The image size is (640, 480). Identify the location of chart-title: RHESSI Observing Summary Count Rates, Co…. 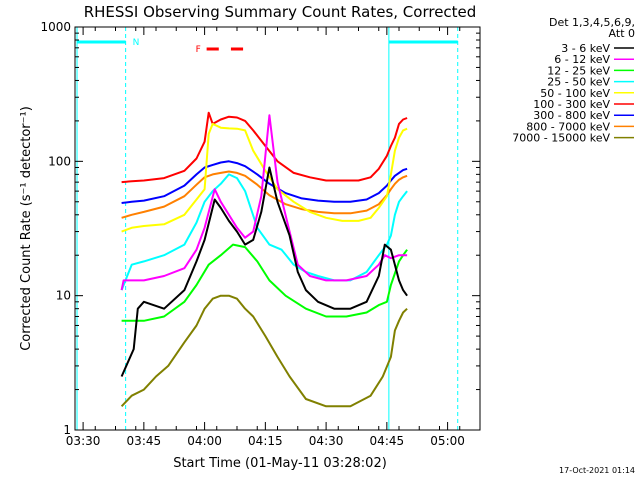
(280, 12).